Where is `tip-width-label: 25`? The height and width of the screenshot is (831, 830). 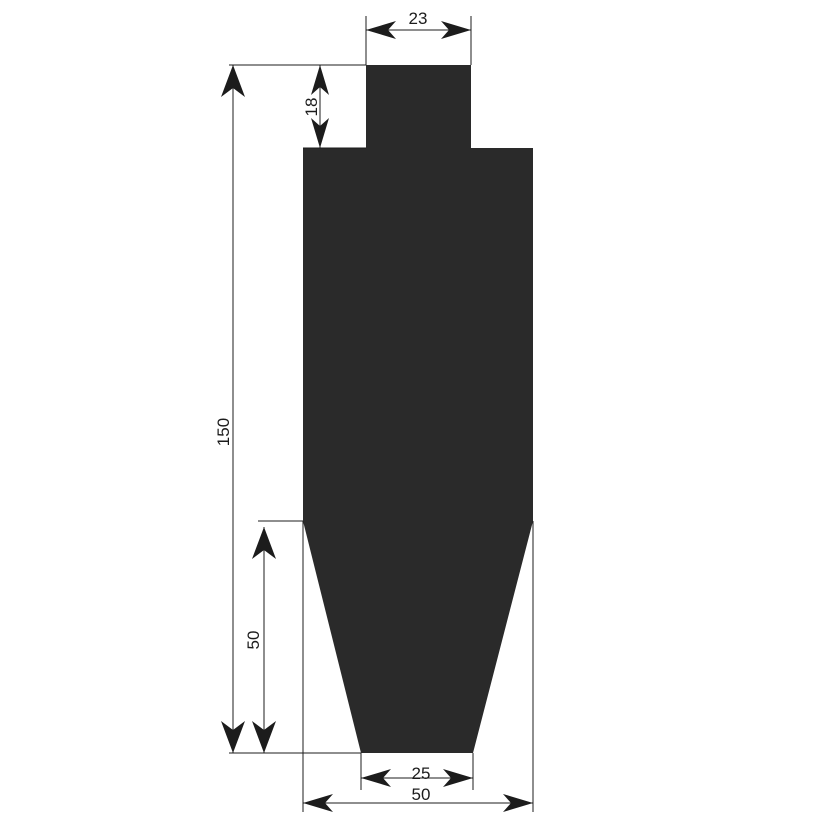 tip-width-label: 25 is located at coordinates (421, 773).